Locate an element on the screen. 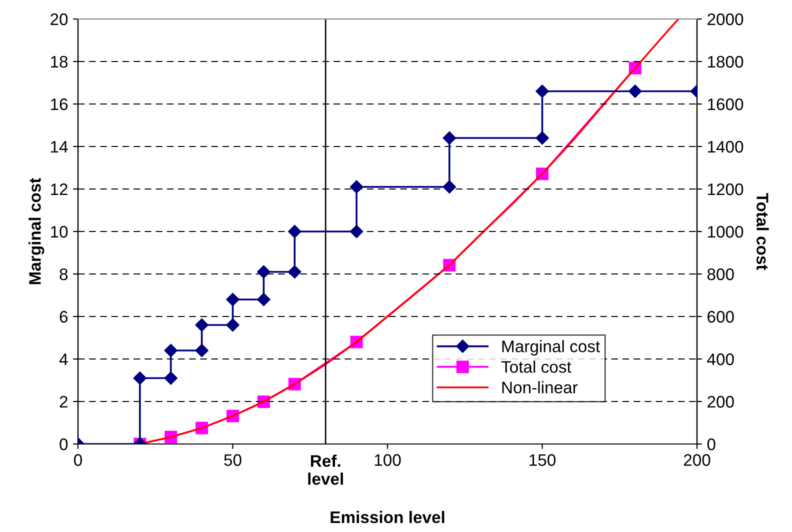 The width and height of the screenshot is (792, 532). y2-tick-label: 0 is located at coordinates (711, 444).